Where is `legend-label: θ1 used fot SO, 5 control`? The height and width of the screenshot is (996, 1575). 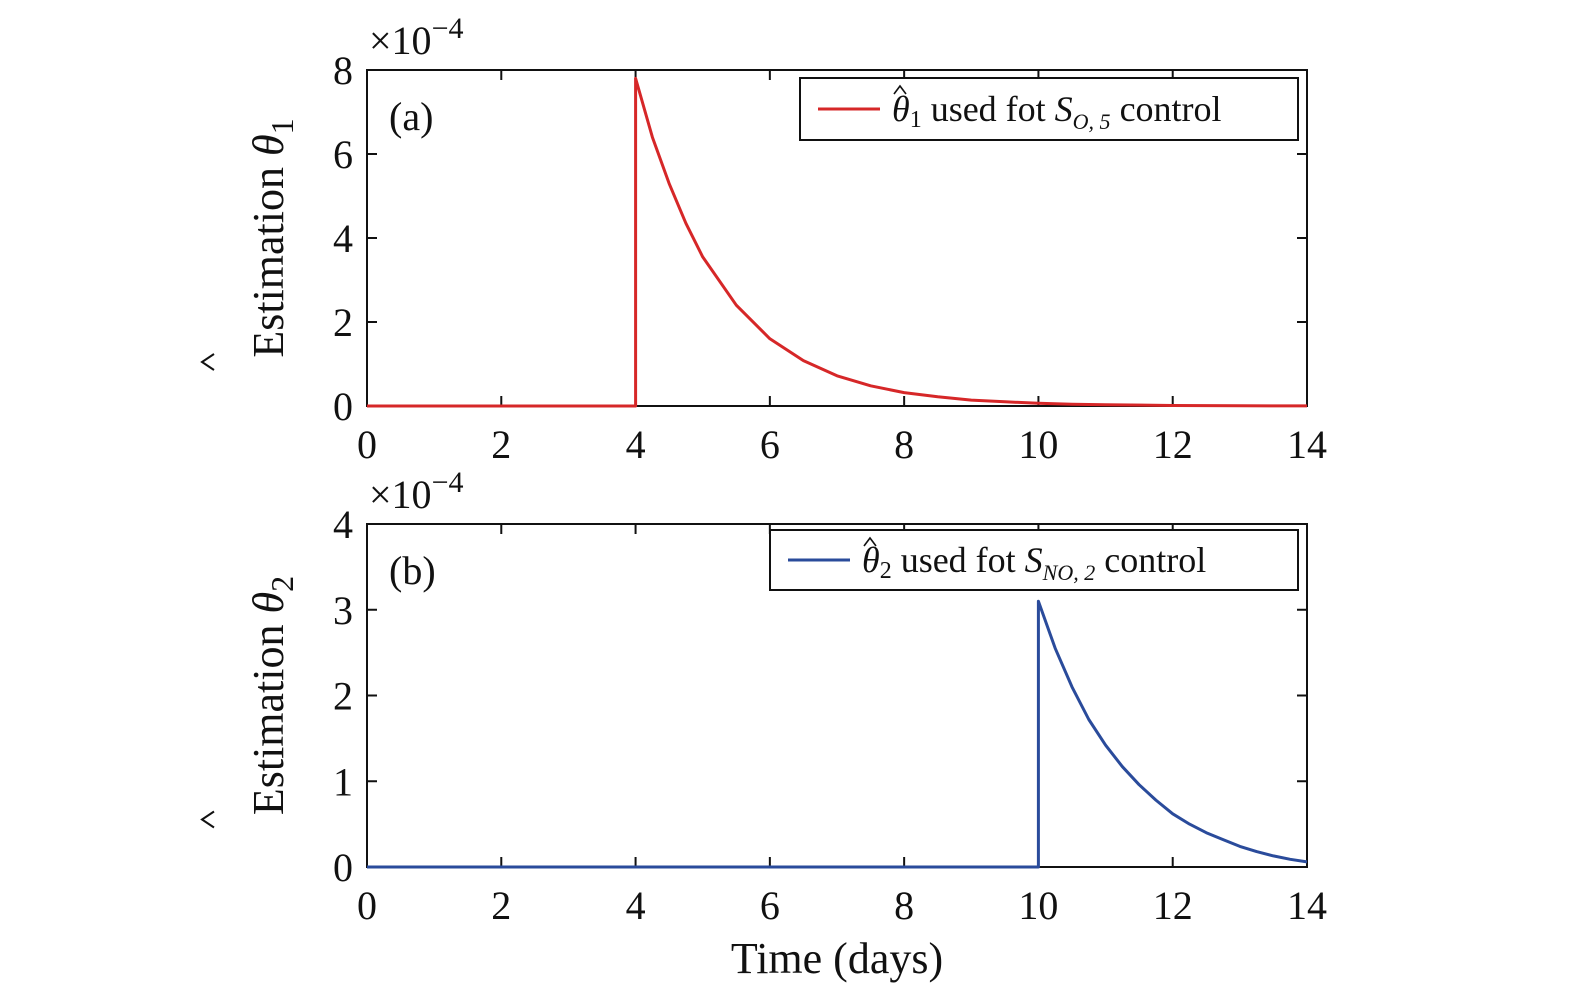
legend-label: θ1 used fot SO, 5 control is located at coordinates (1057, 111).